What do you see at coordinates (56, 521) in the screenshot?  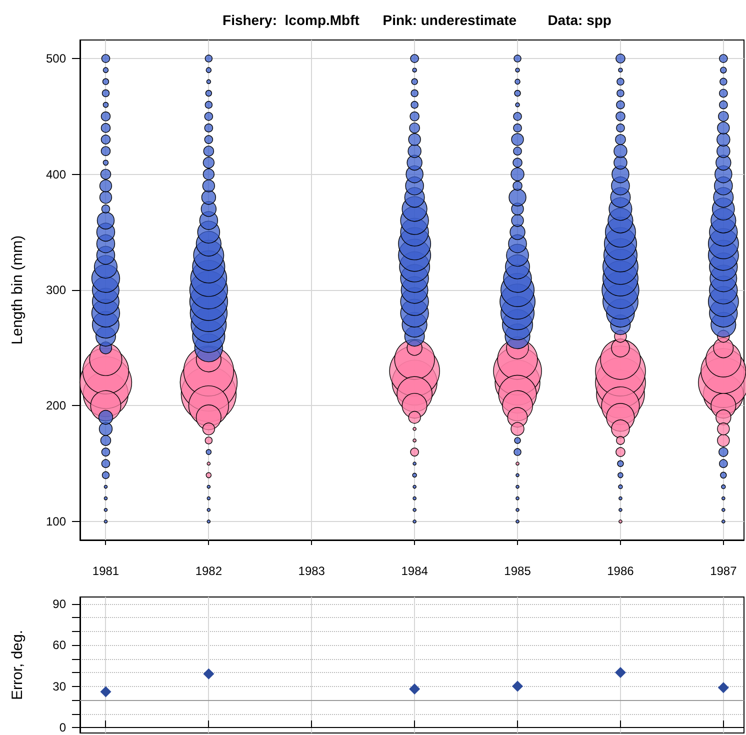 I see `y-tick-label: 100` at bounding box center [56, 521].